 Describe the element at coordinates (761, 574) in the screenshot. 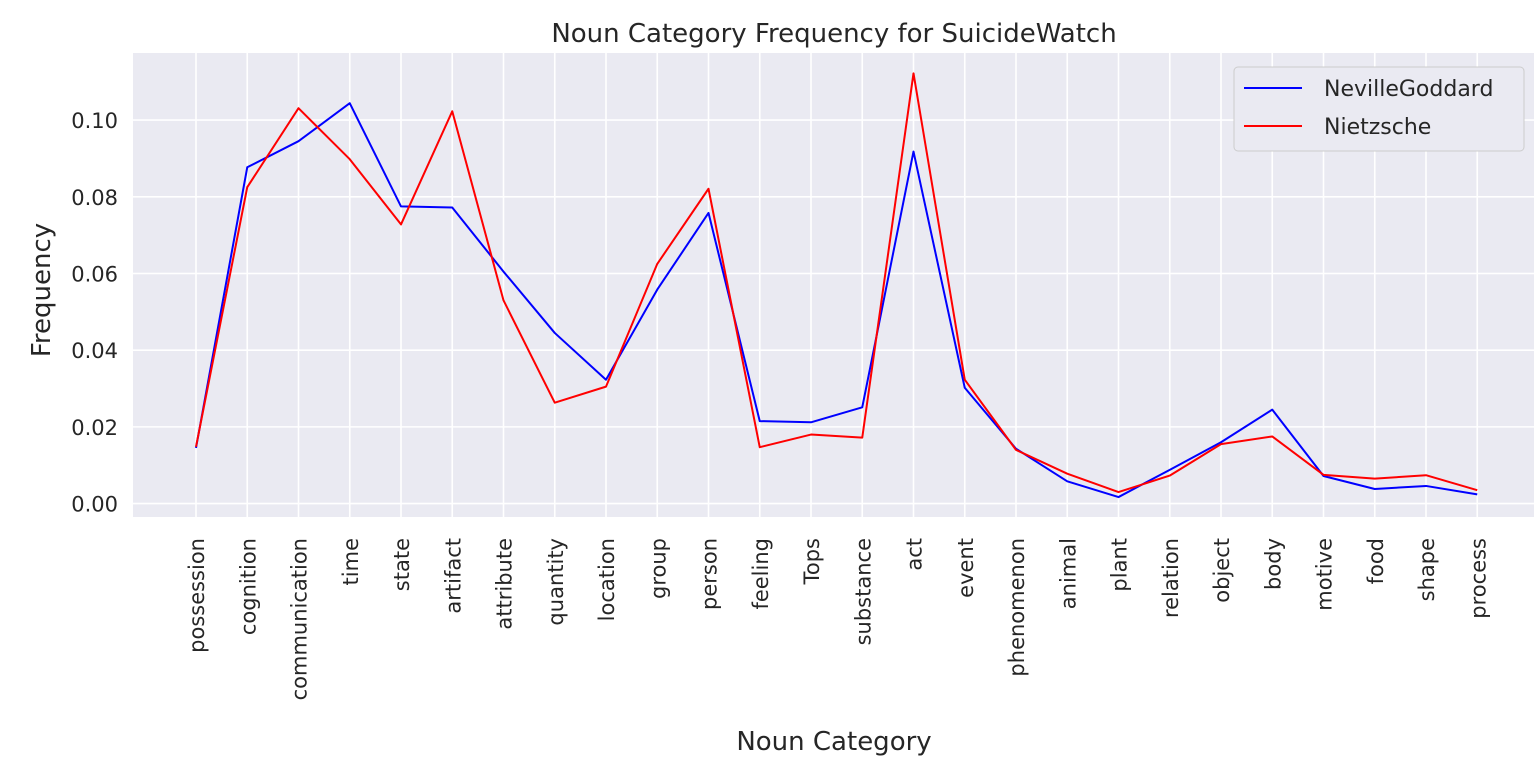

I see `x-tick-label: feeling` at that location.